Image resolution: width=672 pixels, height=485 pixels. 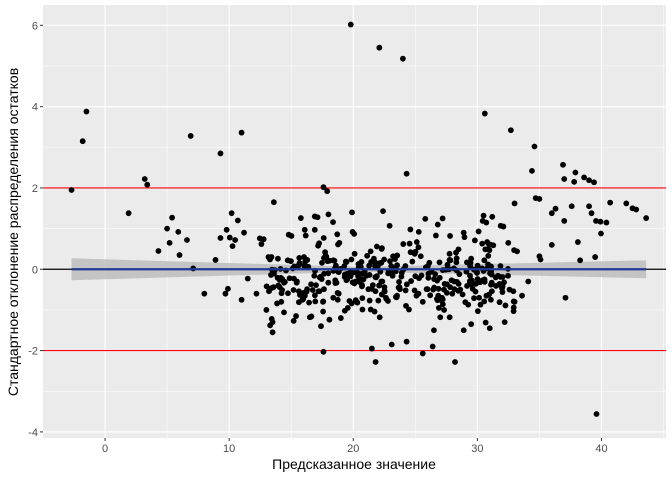 What do you see at coordinates (229, 449) in the screenshot?
I see `x-tick-label: 10` at bounding box center [229, 449].